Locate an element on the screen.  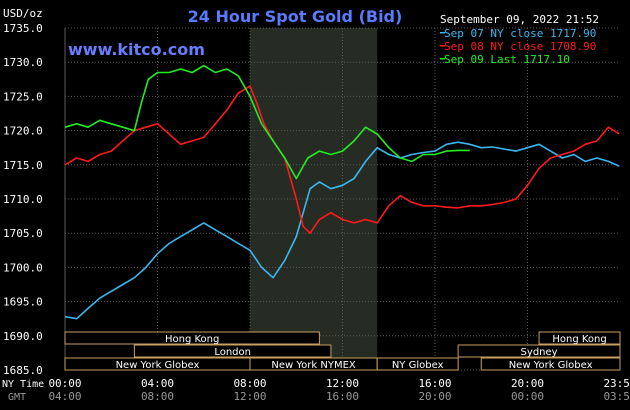
chart-title: 24 Hour Spot Gold (Bid) is located at coordinates (295, 16).